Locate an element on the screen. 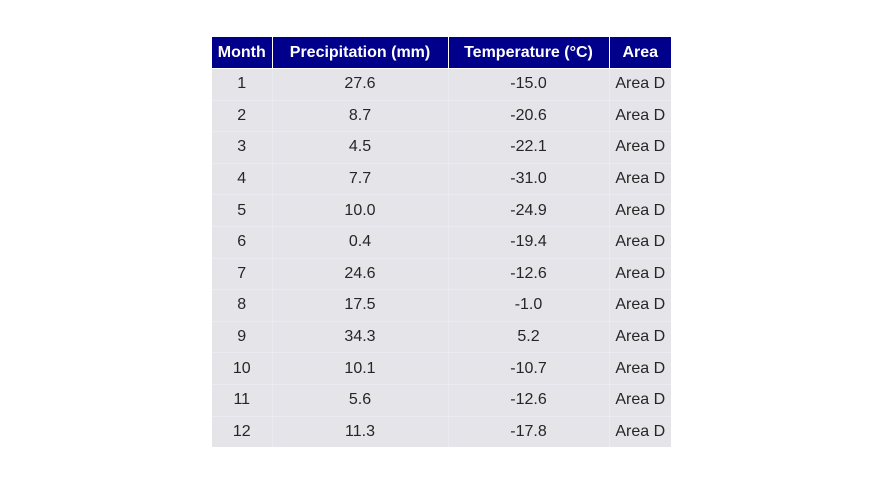 The width and height of the screenshot is (884, 484). table-row: 7 24.6 -12.6 Area D is located at coordinates (441, 274).